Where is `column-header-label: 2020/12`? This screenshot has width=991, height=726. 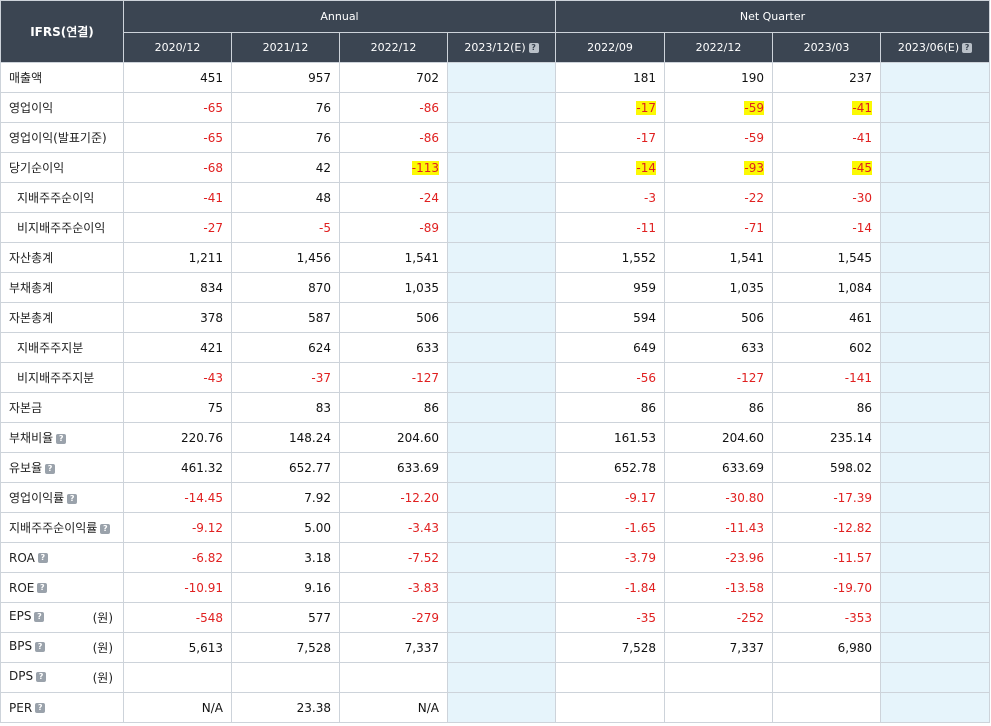
column-header-label: 2020/12 is located at coordinates (177, 47).